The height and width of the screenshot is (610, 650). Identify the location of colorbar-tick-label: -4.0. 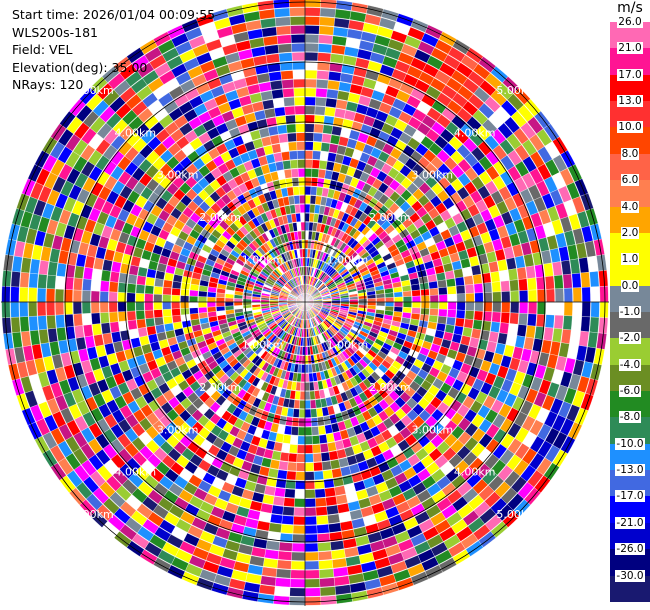
(630, 364).